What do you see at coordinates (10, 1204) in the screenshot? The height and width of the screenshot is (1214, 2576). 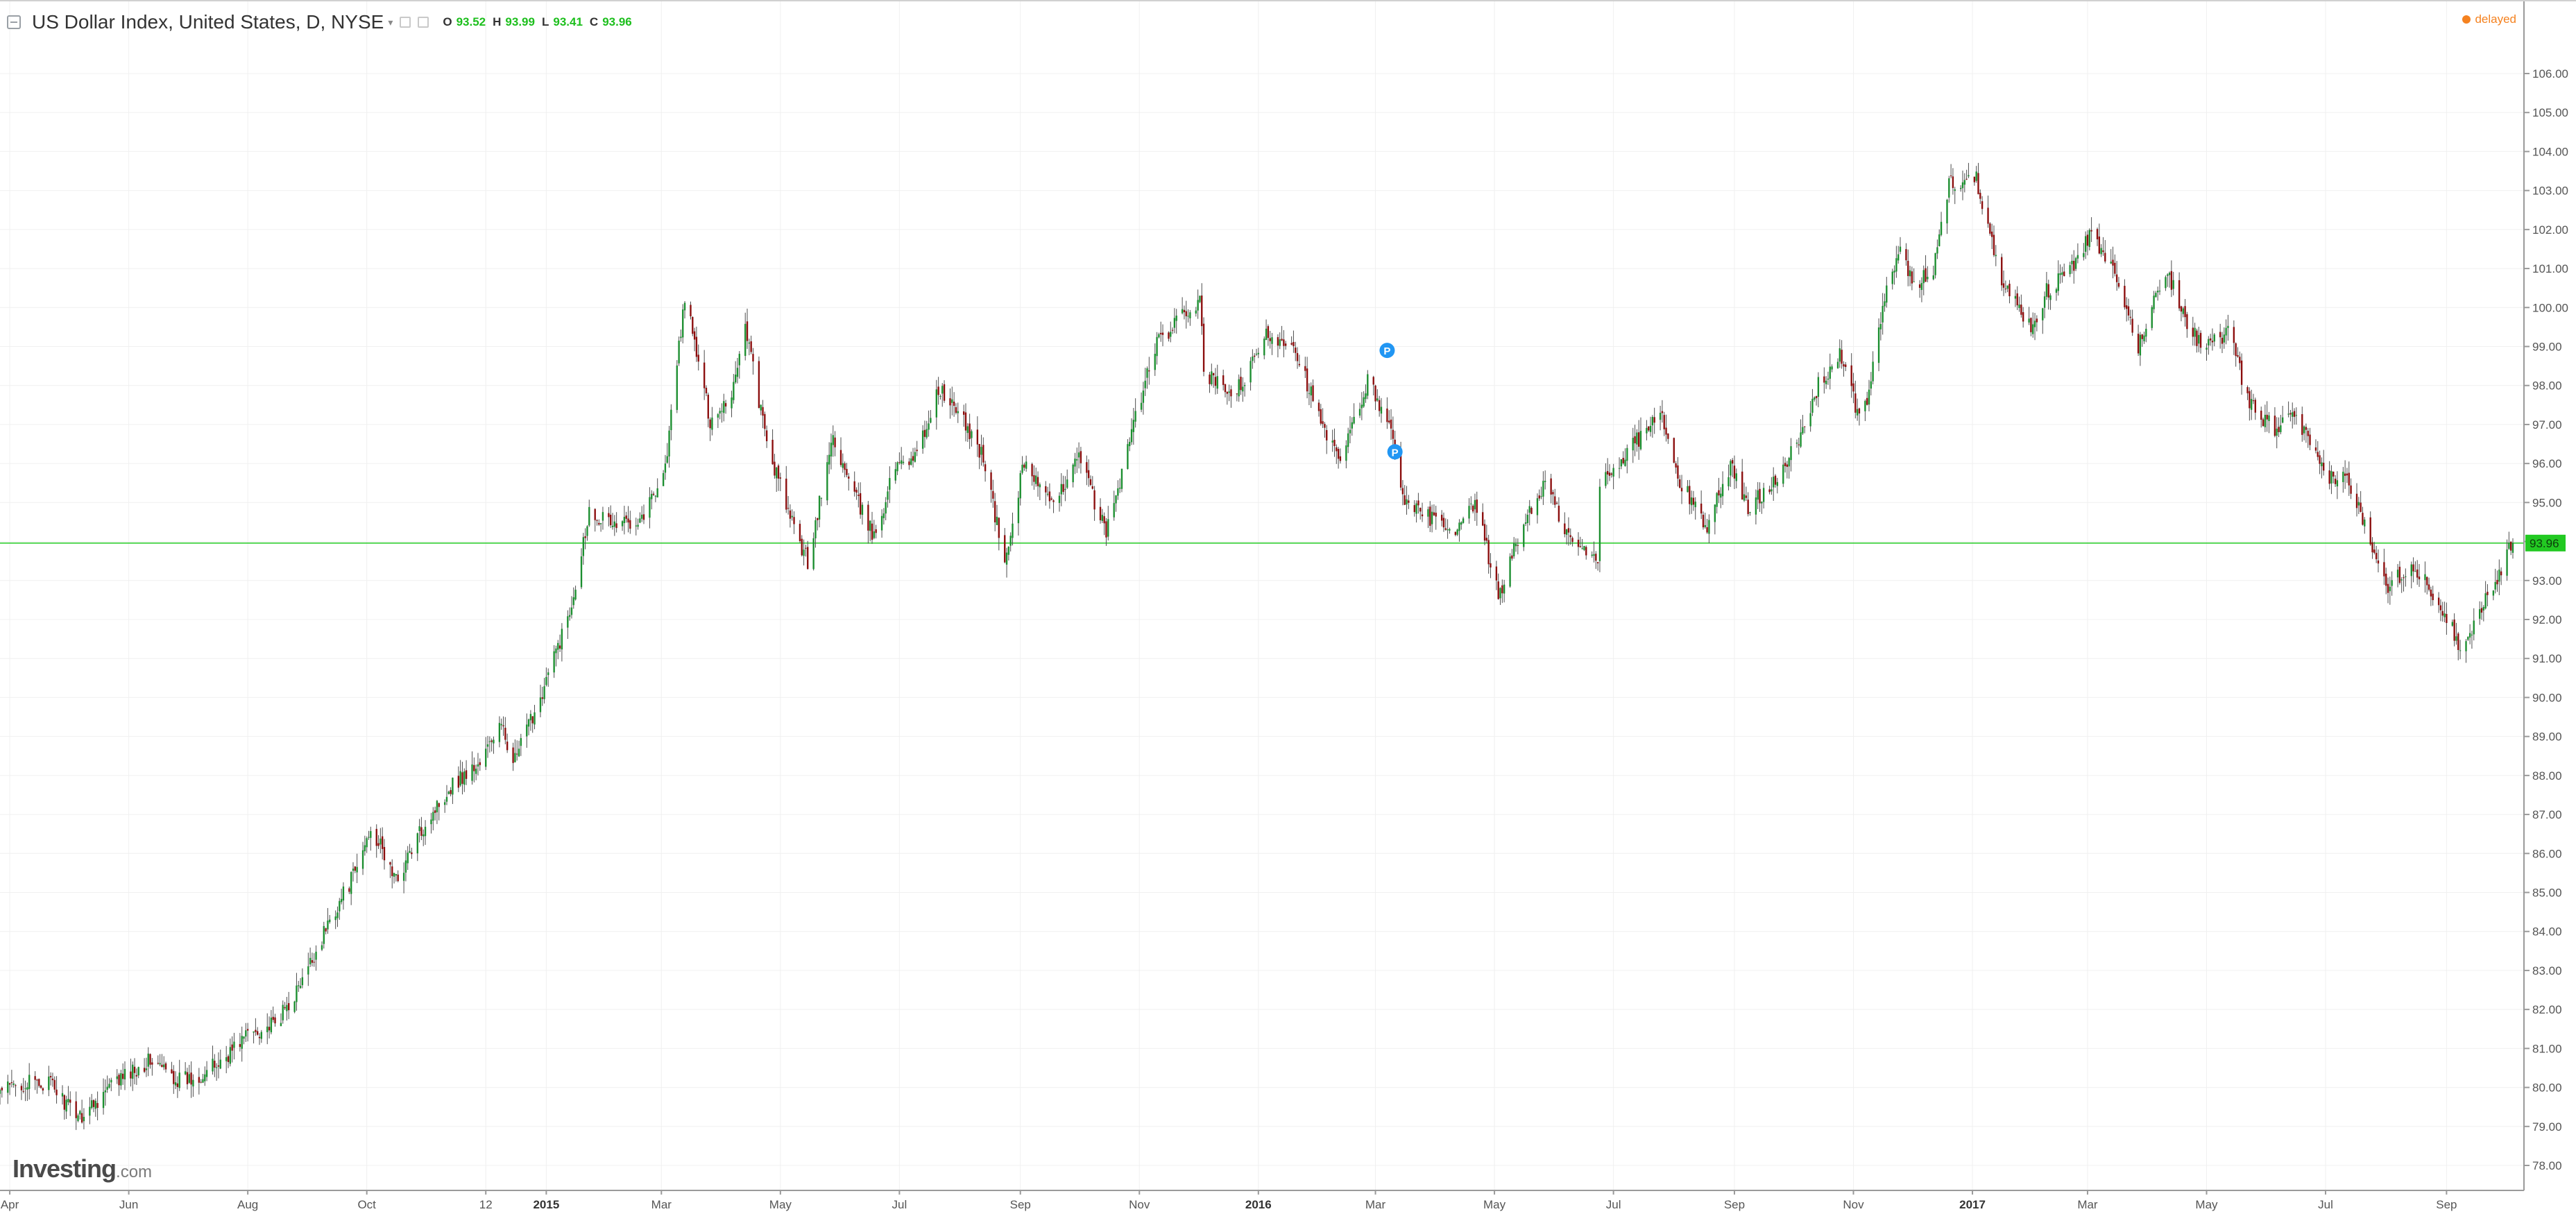 I see `x-tick-label: Apr` at bounding box center [10, 1204].